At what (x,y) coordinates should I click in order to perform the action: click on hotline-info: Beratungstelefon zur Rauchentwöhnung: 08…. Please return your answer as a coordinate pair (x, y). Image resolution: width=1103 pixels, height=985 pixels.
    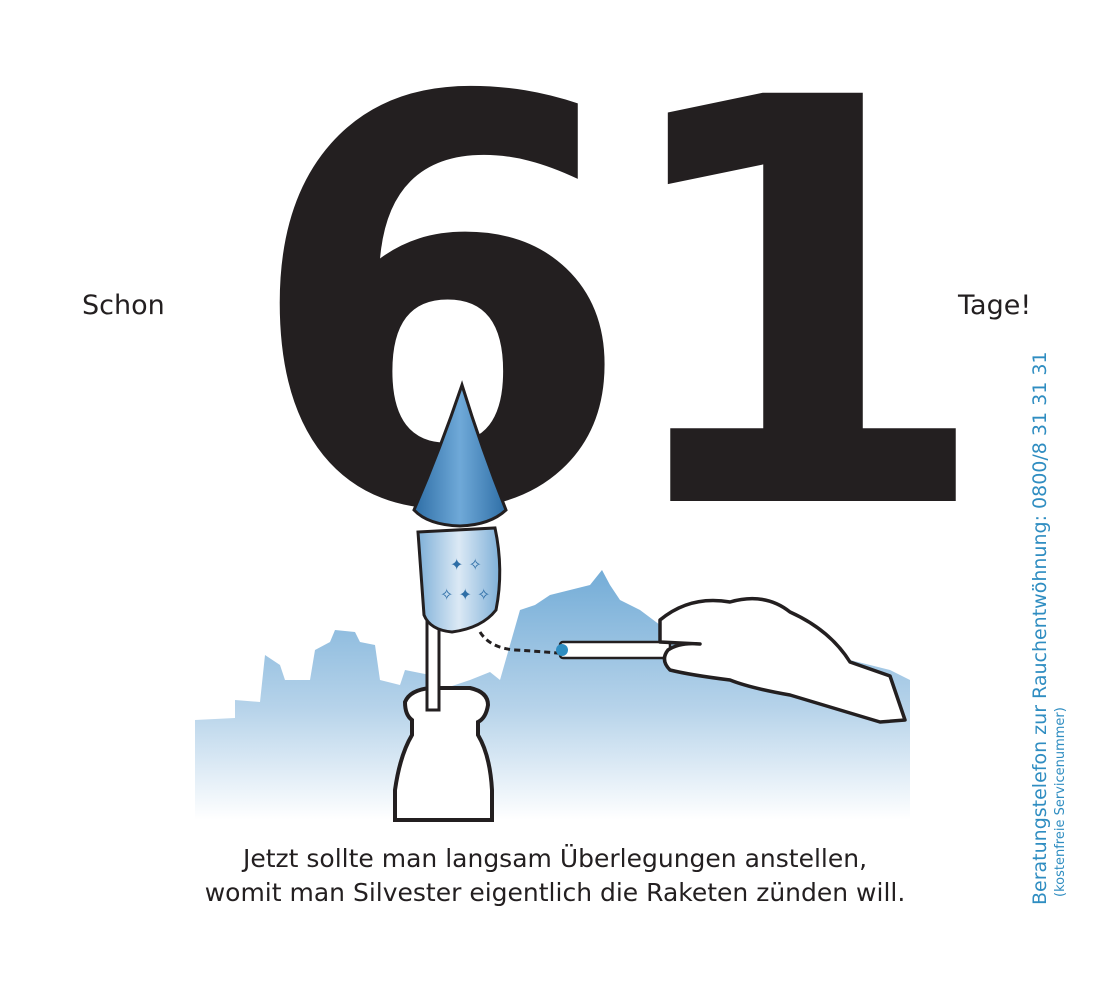
    Looking at the image, I should click on (1049, 628).